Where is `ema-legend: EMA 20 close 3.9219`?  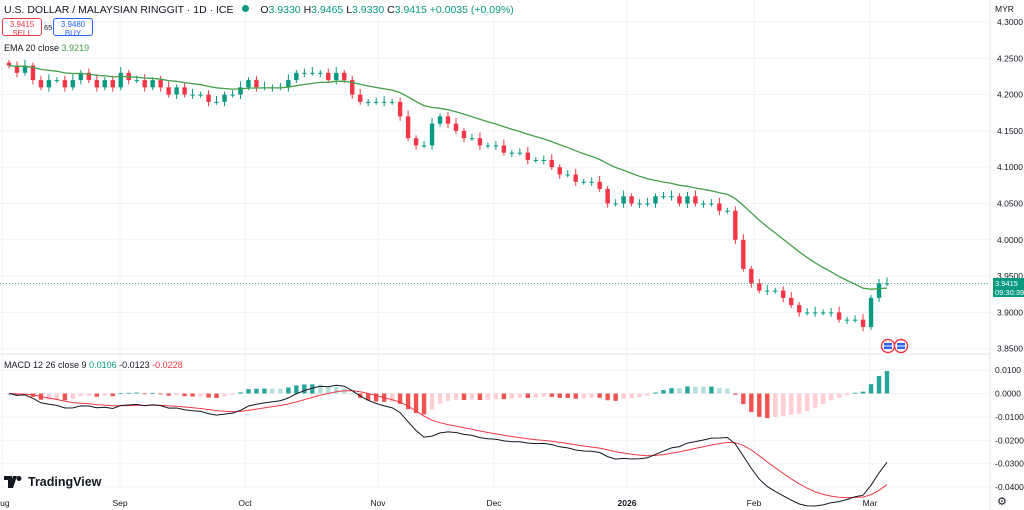 ema-legend: EMA 20 close 3.9219 is located at coordinates (47, 48).